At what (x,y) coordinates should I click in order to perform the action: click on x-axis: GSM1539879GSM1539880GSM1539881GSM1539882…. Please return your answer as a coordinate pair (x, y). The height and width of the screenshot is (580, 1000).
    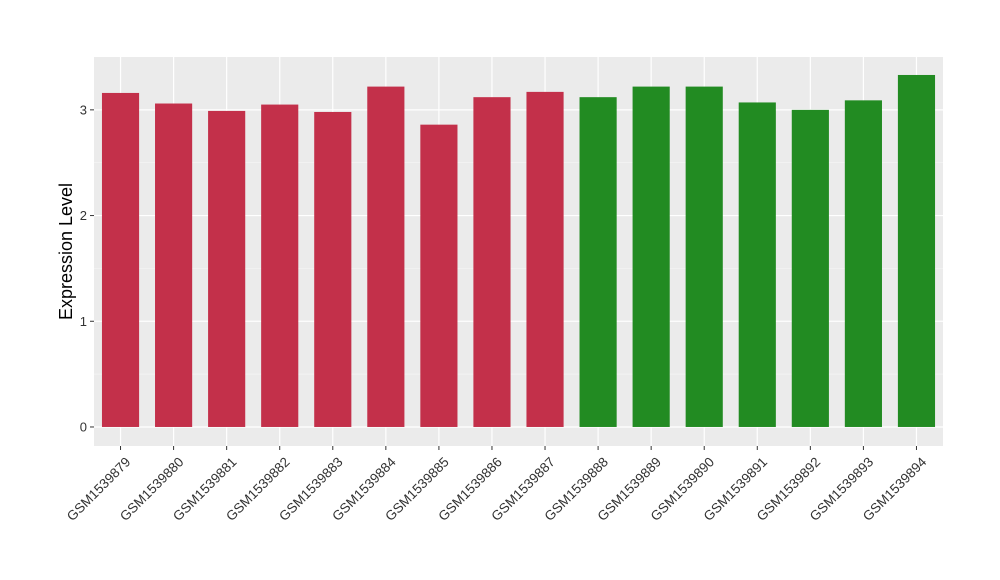
    Looking at the image, I should click on (497, 485).